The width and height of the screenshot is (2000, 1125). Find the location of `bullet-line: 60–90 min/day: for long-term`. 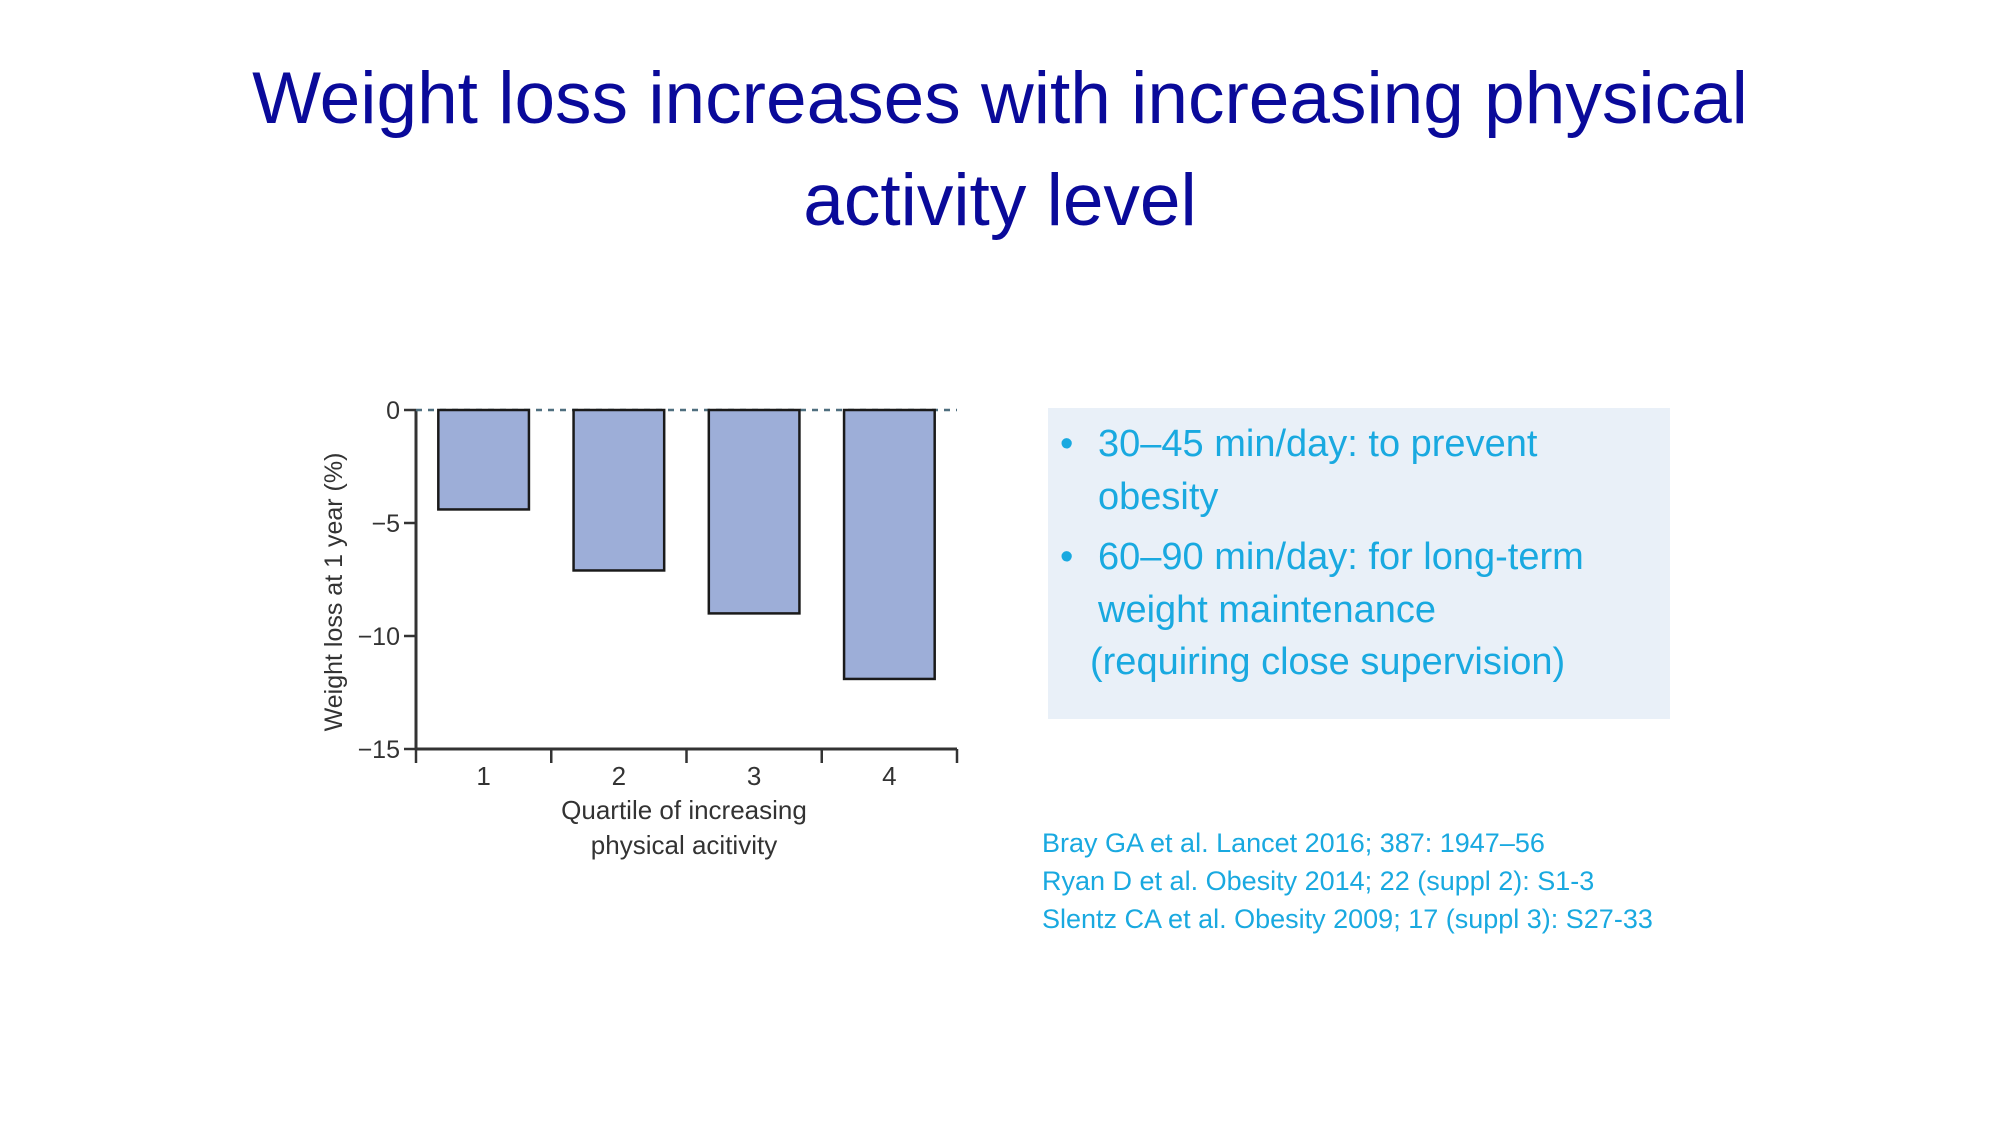

bullet-line: 60–90 min/day: for long-term is located at coordinates (1341, 557).